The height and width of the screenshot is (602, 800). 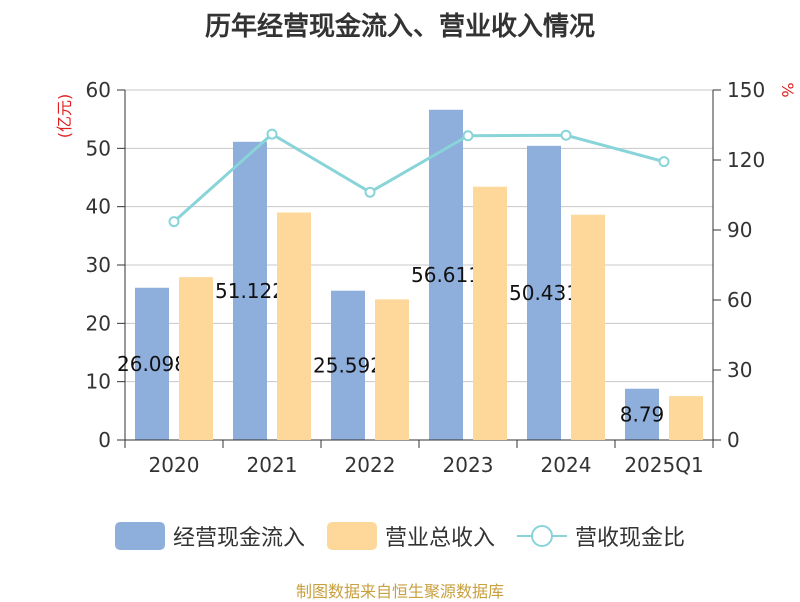 I want to click on right-axis-unit: %, so click(x=787, y=89).